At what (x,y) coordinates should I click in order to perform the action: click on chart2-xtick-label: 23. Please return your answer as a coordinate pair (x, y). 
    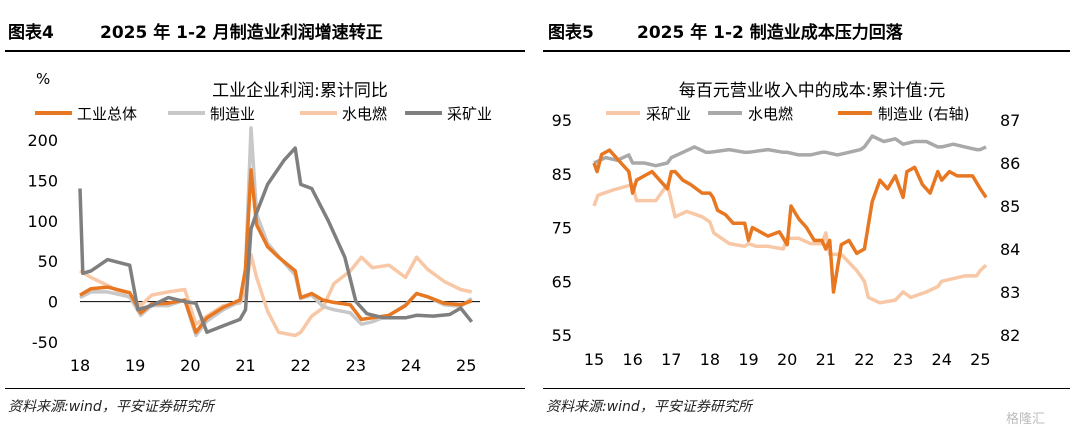
    Looking at the image, I should click on (903, 359).